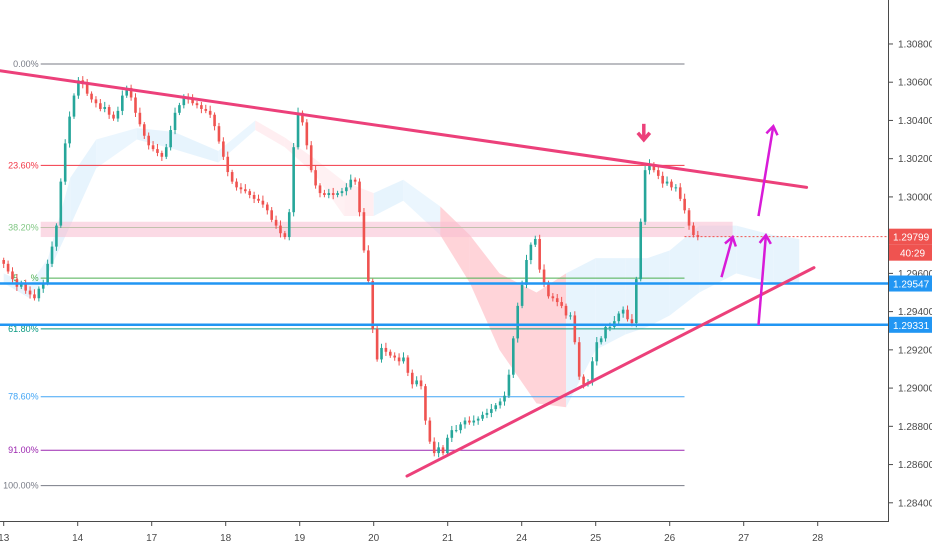 The width and height of the screenshot is (932, 550). Describe the element at coordinates (374, 538) in the screenshot. I see `time-tick-label: 20` at that location.